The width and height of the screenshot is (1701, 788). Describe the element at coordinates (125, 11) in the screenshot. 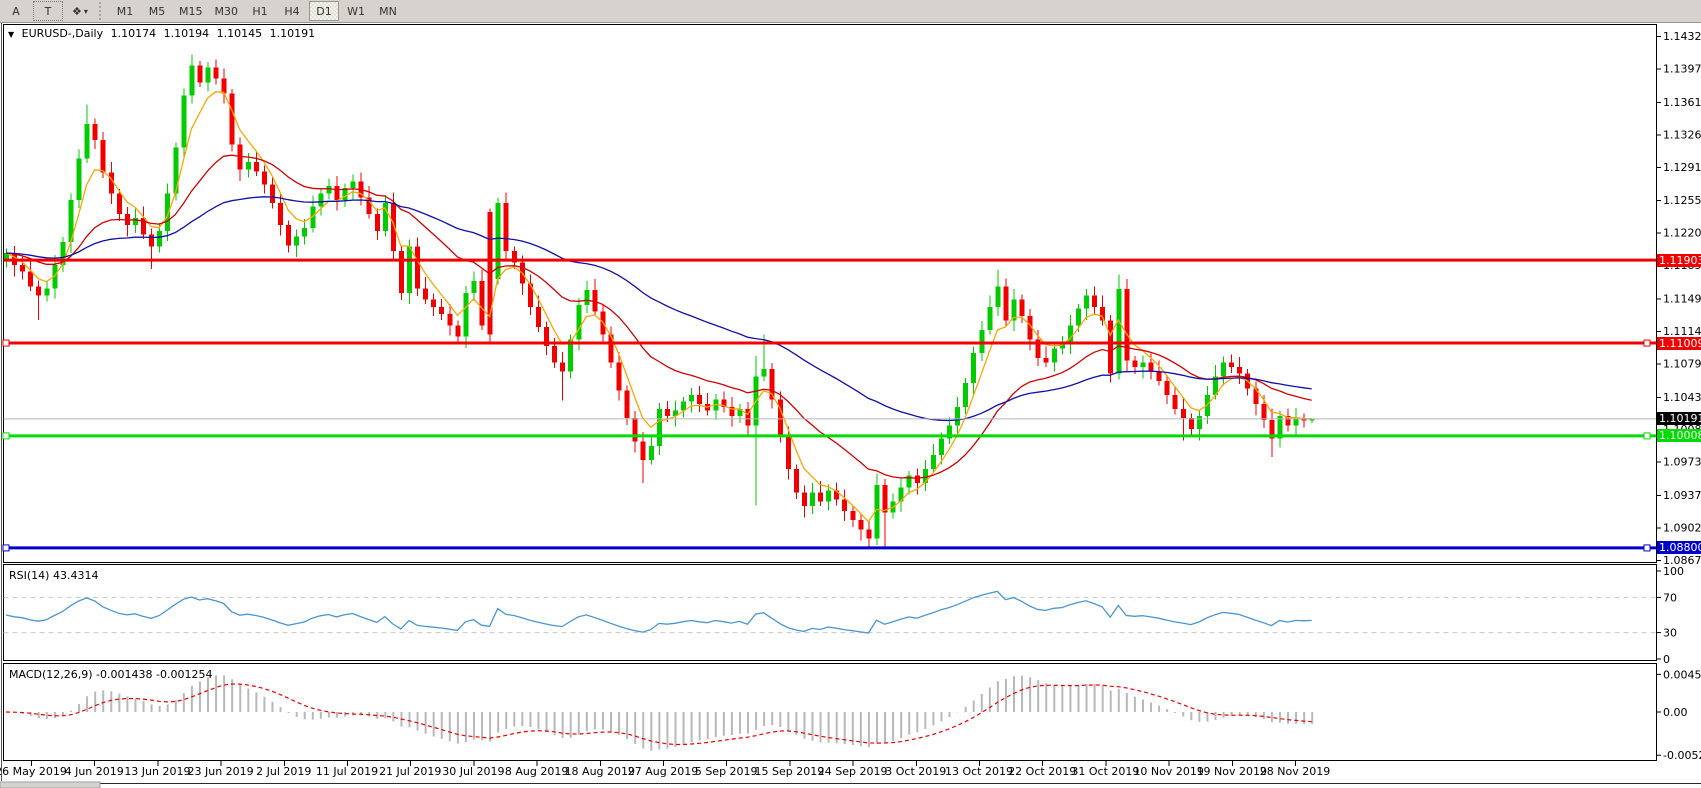

I see `timeframe-button-m1: M1` at that location.